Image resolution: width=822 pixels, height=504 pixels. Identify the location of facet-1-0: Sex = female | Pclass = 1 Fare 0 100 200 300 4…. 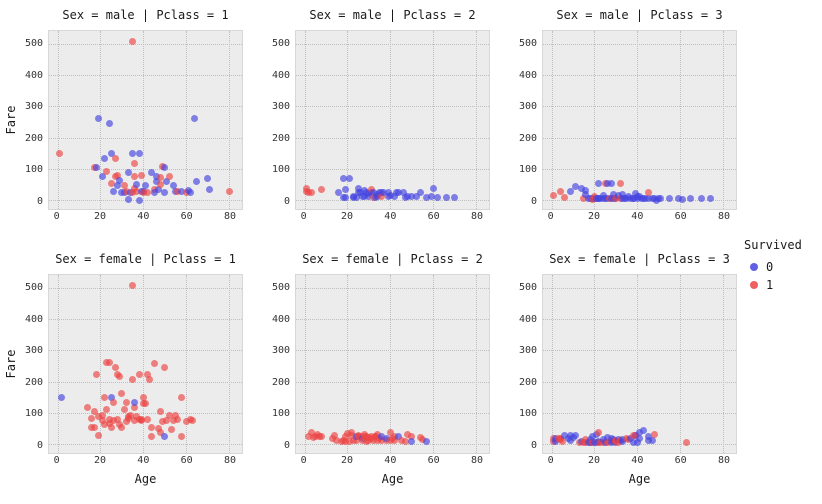
(125, 370).